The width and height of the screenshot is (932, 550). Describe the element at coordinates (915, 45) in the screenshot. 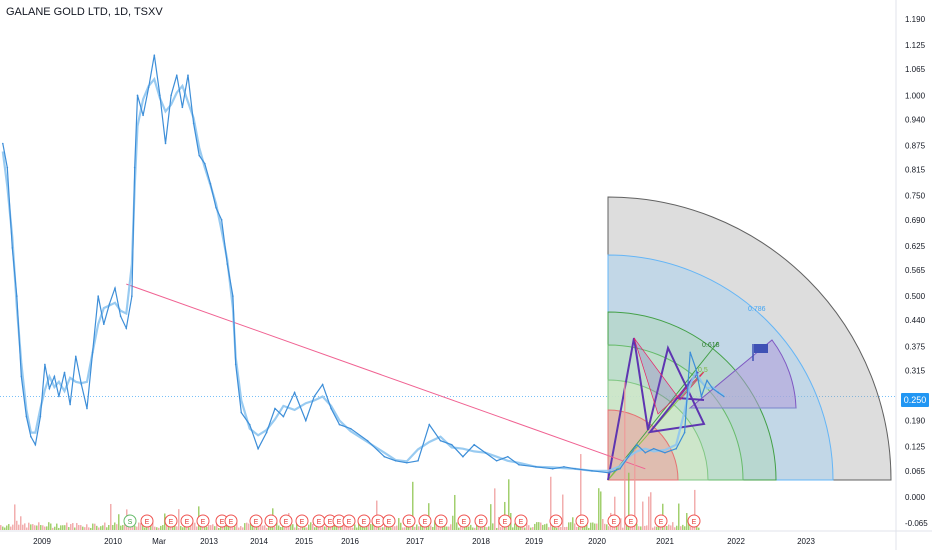

I see `price-axis-tick: 1.125` at that location.